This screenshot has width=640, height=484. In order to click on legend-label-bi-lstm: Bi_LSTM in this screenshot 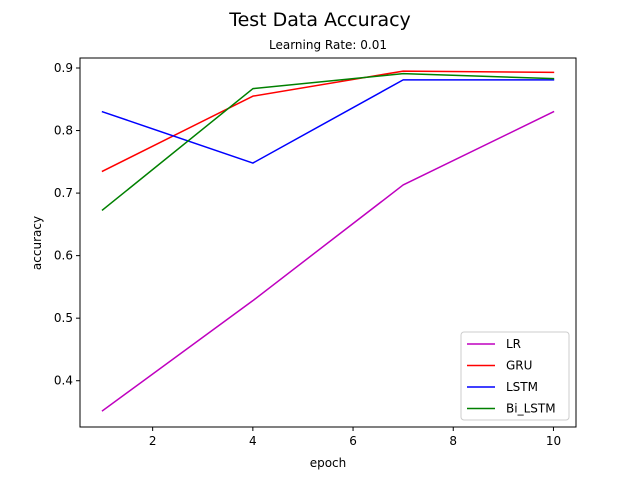, I will do `click(531, 409)`.